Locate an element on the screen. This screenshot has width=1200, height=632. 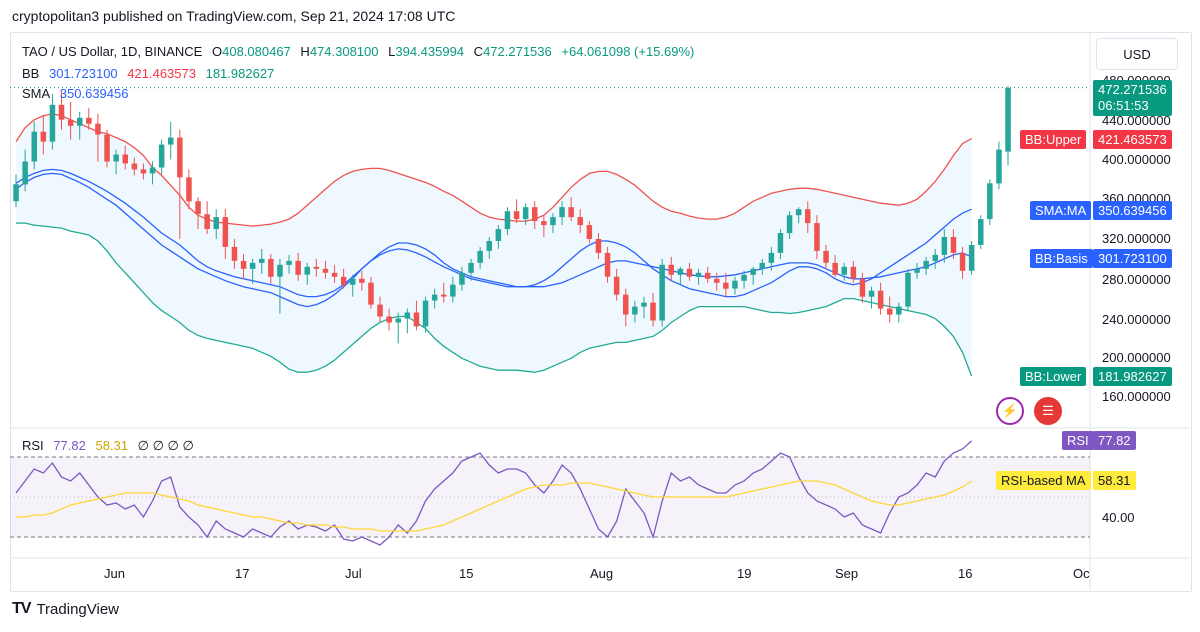
rsi-label: RSI is located at coordinates (33, 445).